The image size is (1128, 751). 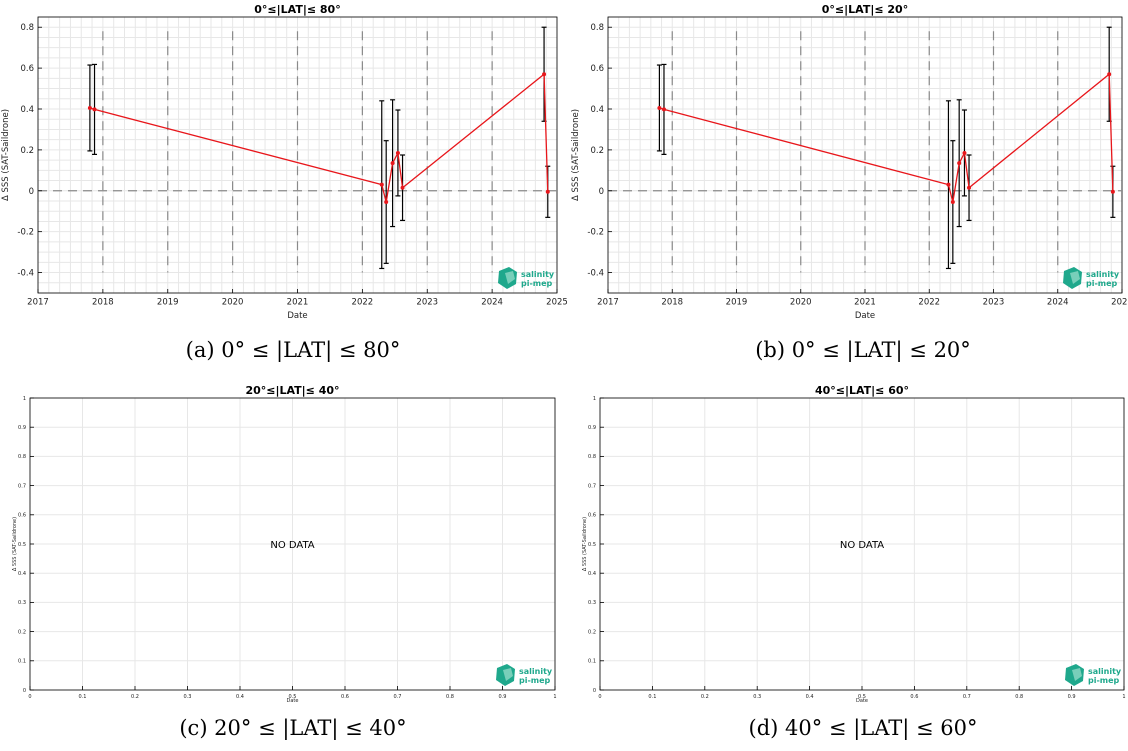 I want to click on chart-title: 40°≤|LAT|≤ 60°, so click(x=862, y=390).